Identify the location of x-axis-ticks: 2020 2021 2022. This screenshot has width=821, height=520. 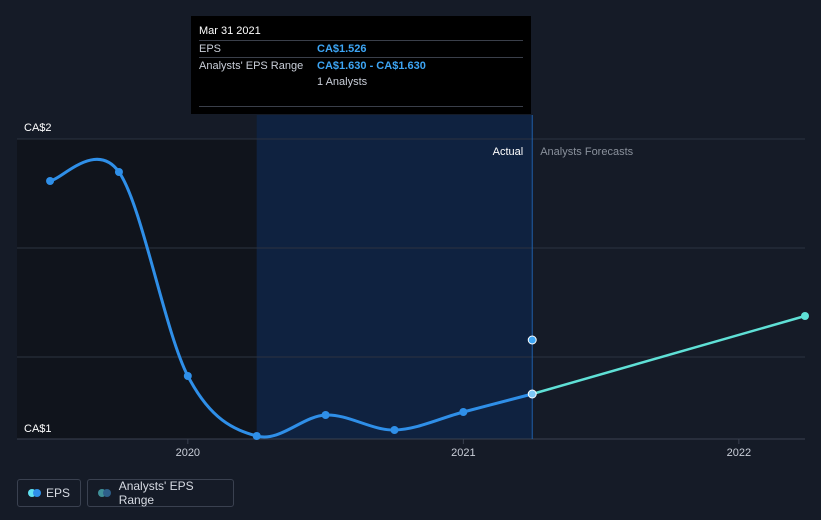
(463, 449).